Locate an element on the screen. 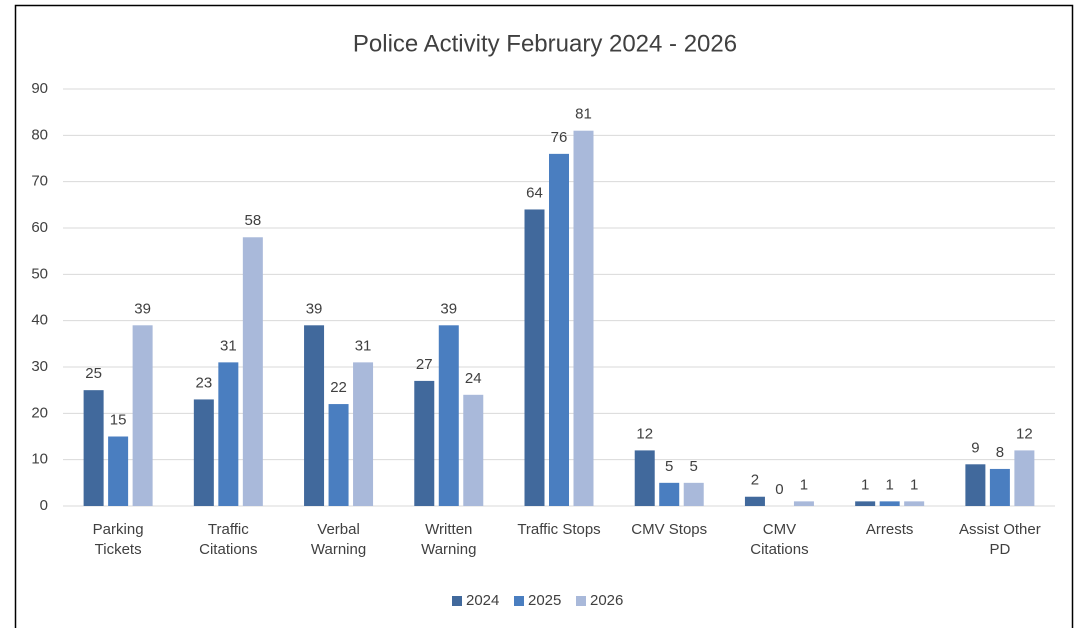  data-label: 23 is located at coordinates (203, 382).